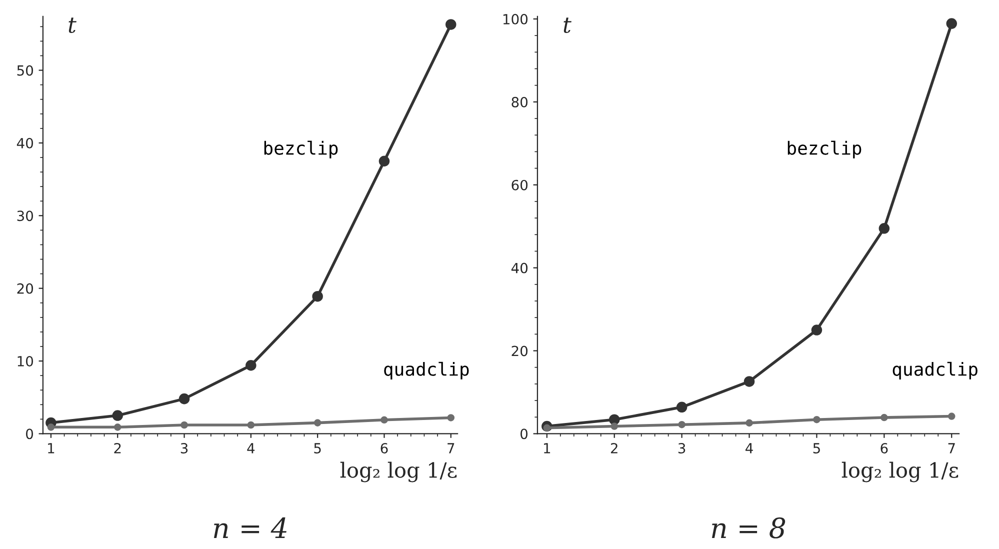 The image size is (999, 549). What do you see at coordinates (426, 371) in the screenshot?
I see `text: quadclip` at bounding box center [426, 371].